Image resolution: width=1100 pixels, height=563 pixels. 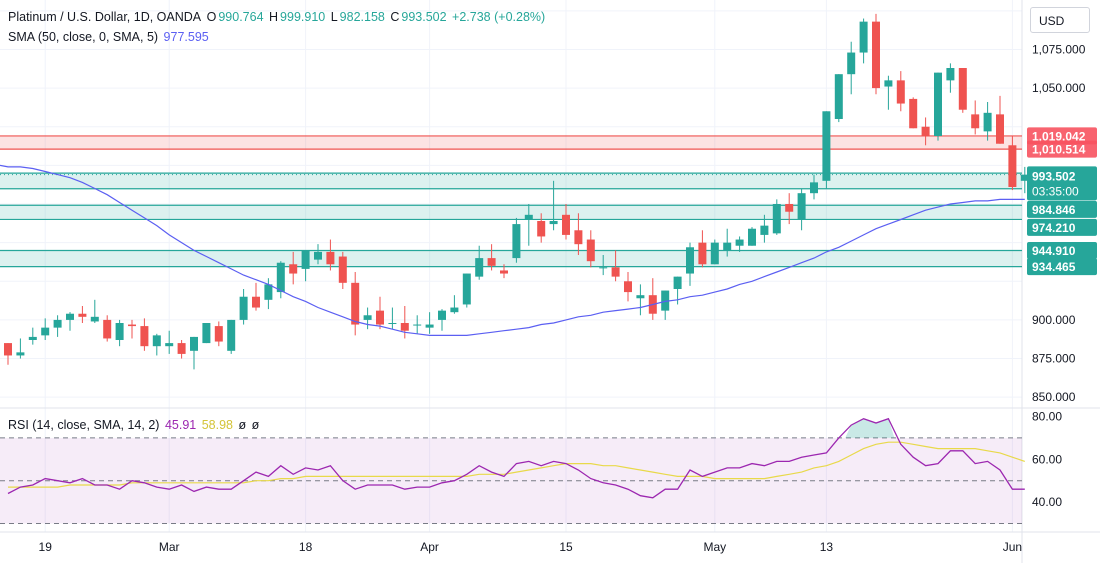 I want to click on zone-price-label: 1,010.514, so click(x=1059, y=150).